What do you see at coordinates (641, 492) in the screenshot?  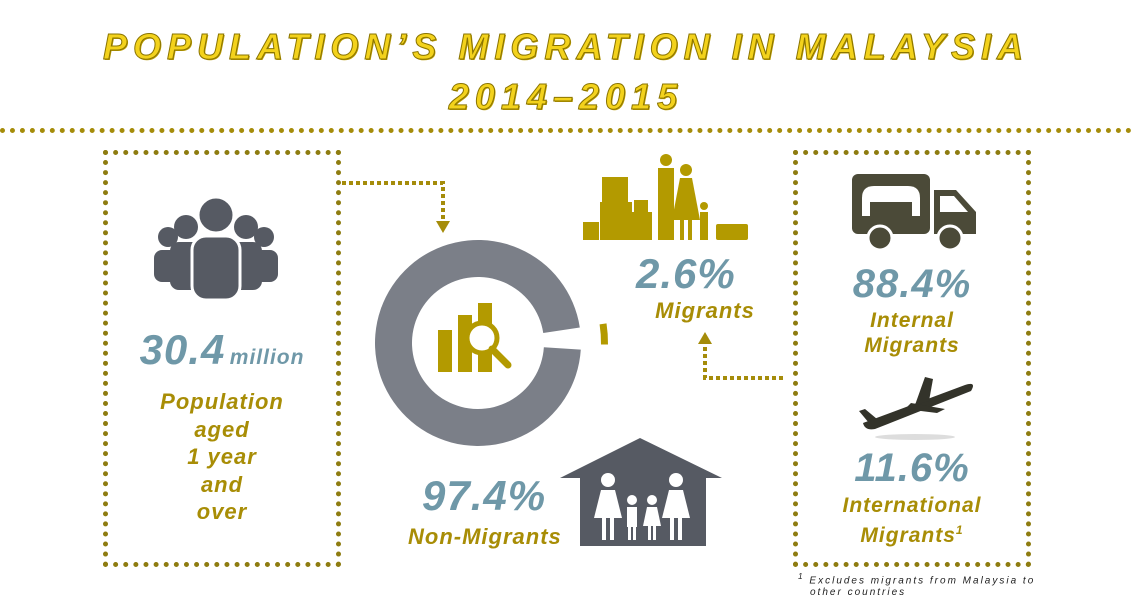 I see `house-family-icon` at bounding box center [641, 492].